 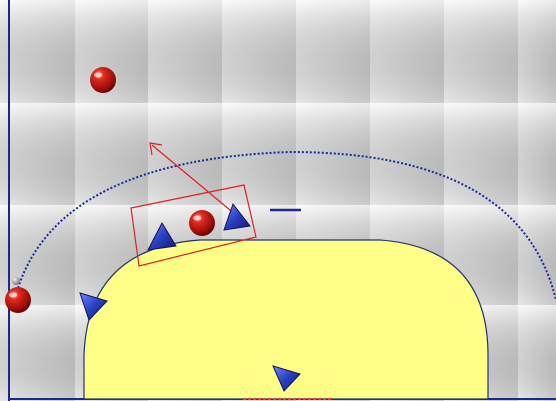 What do you see at coordinates (16, 281) in the screenshot?
I see `ball-icon` at bounding box center [16, 281].